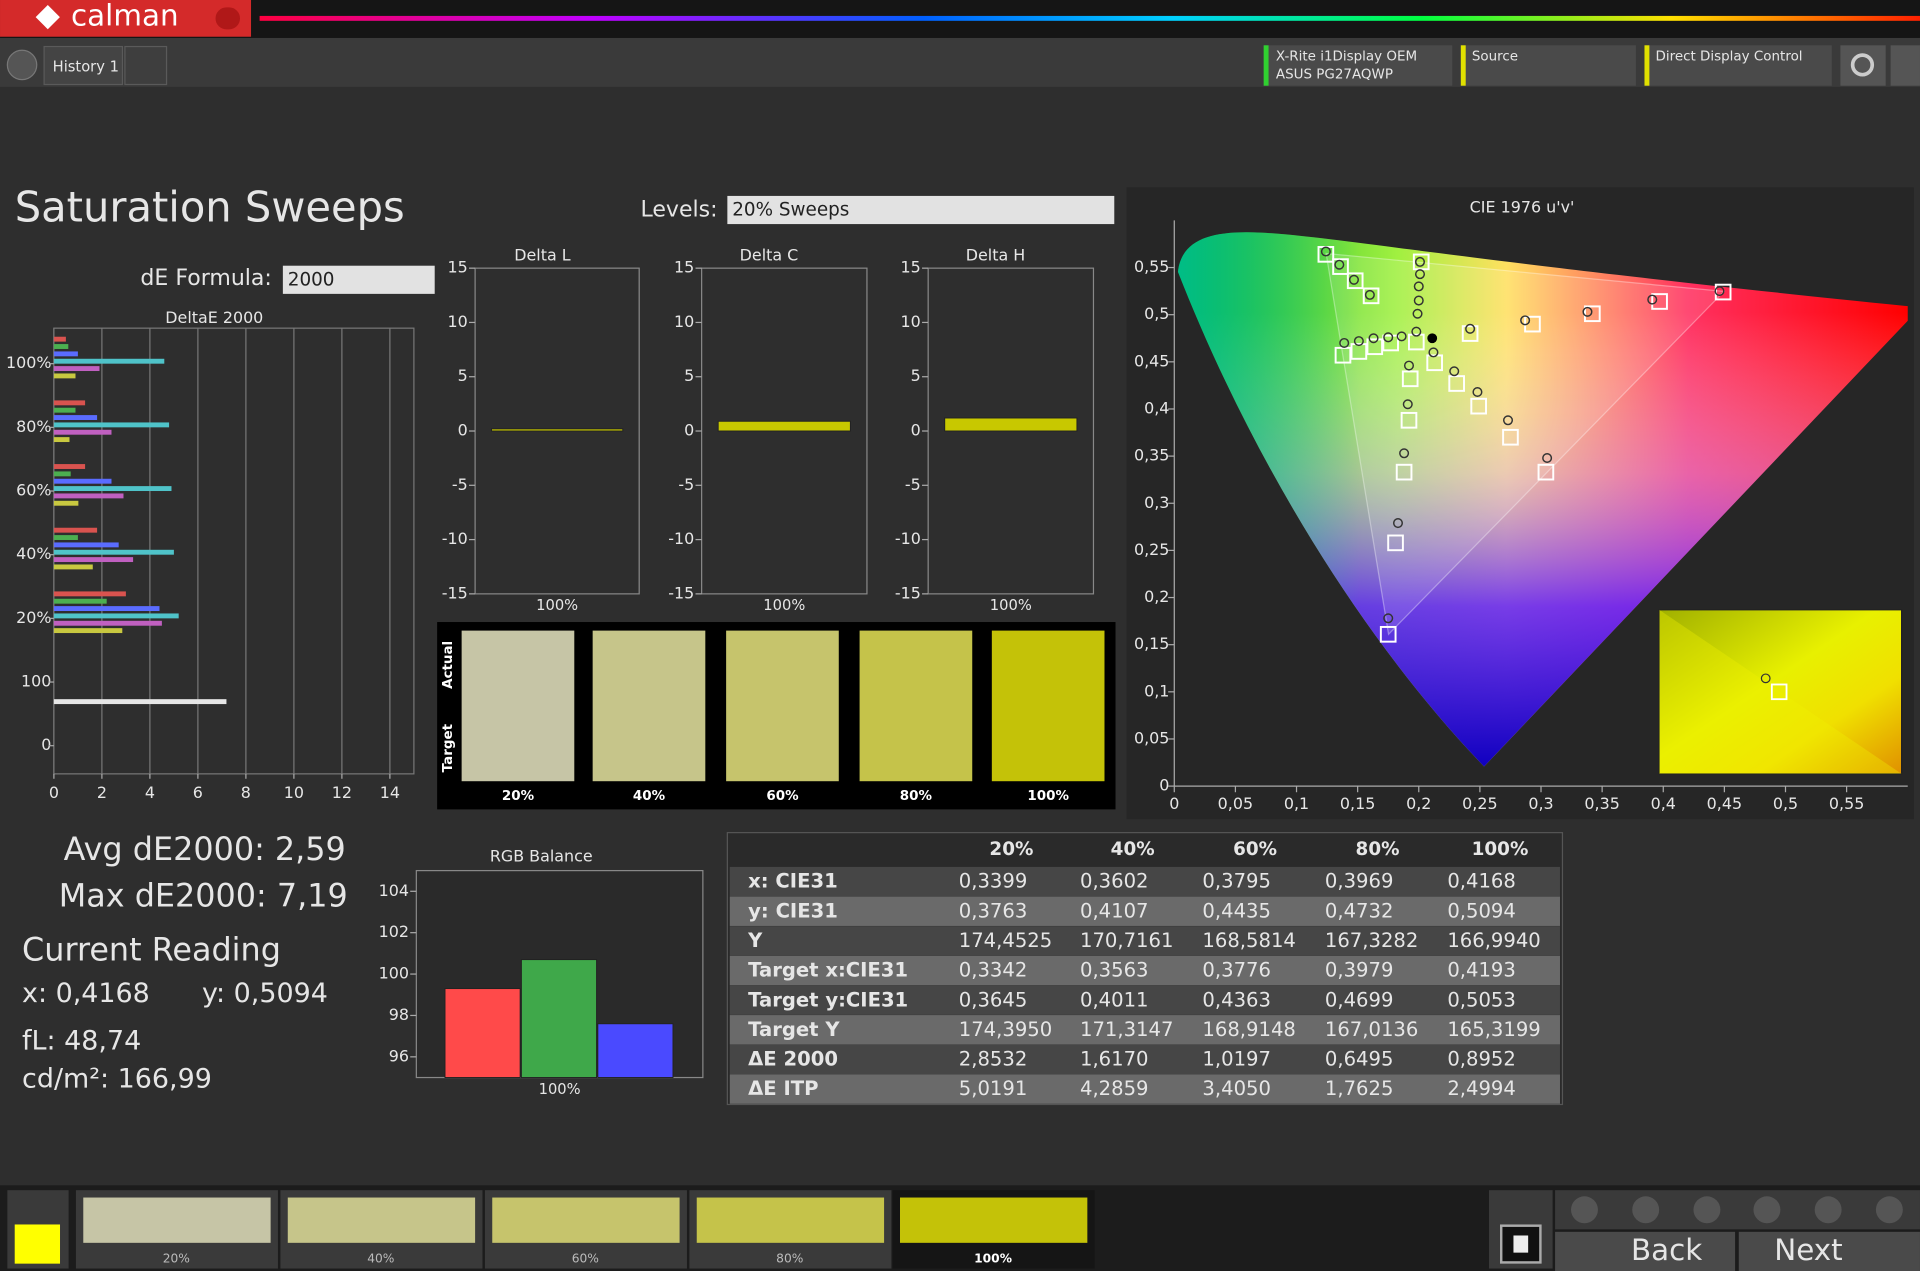 The image size is (1920, 1271). I want to click on inset-square, so click(1779, 692).